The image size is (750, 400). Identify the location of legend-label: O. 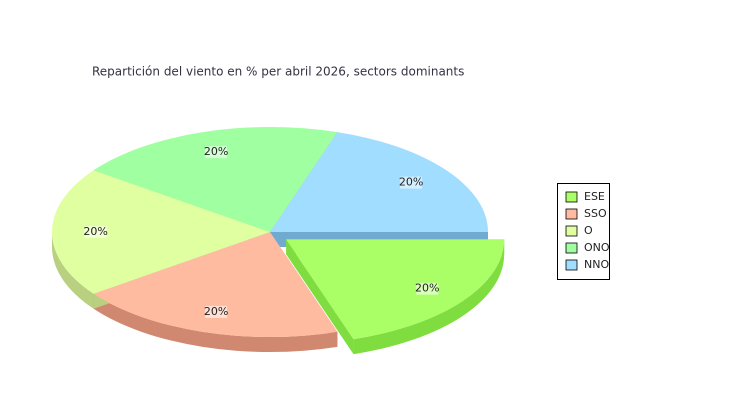
(588, 230).